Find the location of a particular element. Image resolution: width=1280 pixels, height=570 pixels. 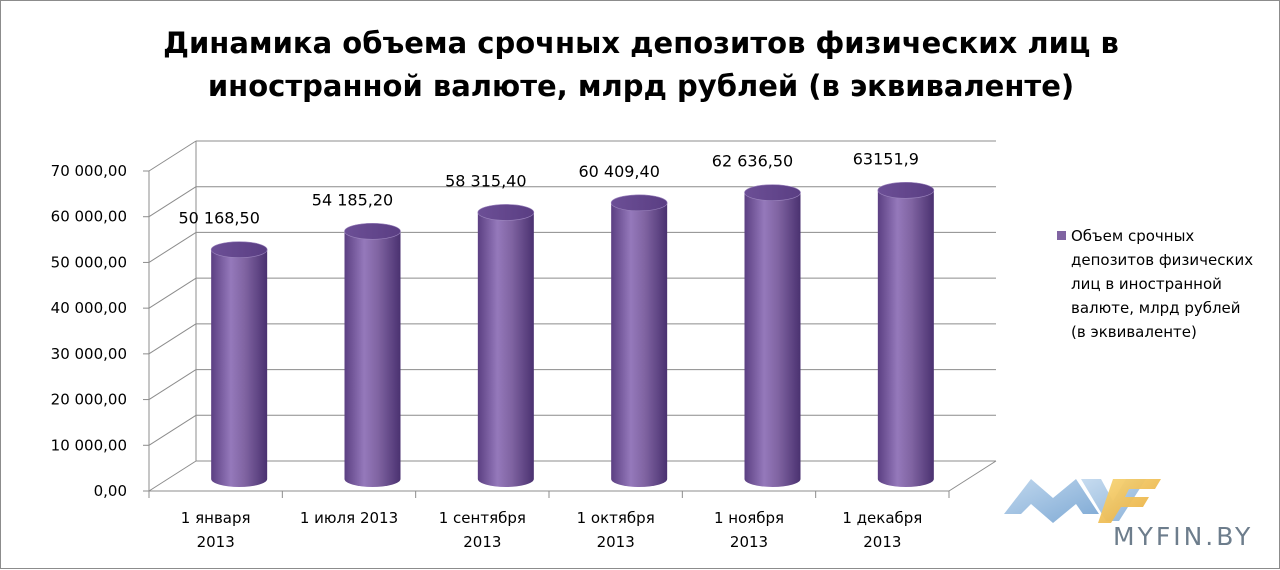

data-label: 62 636,50 is located at coordinates (752, 161).